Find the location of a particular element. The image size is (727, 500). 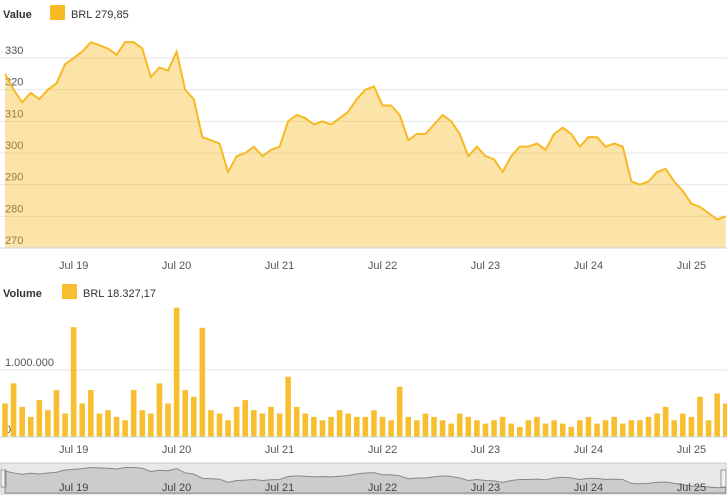

y-tick-label: 280 is located at coordinates (14, 209).